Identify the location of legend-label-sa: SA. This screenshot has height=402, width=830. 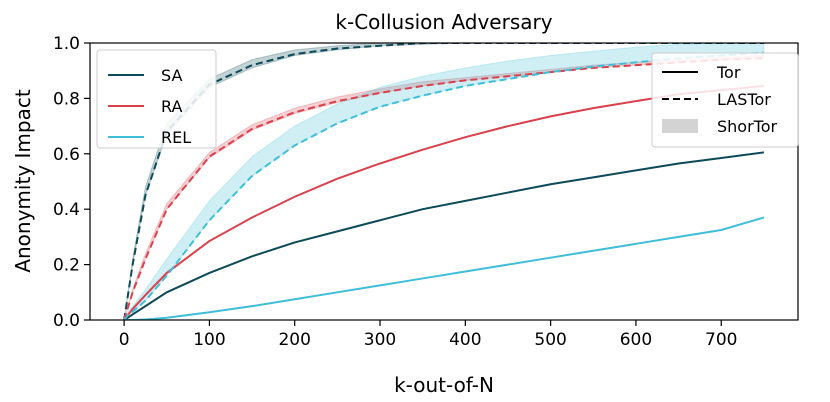
(171, 75).